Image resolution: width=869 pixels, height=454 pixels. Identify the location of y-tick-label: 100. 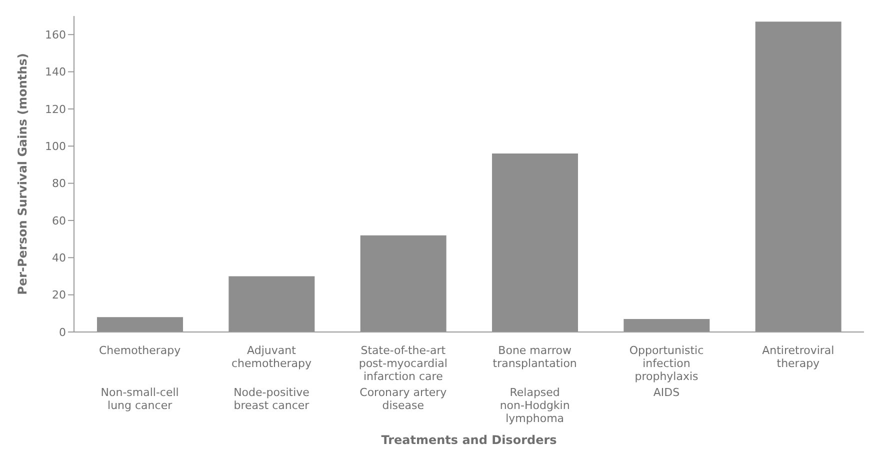
(55, 147).